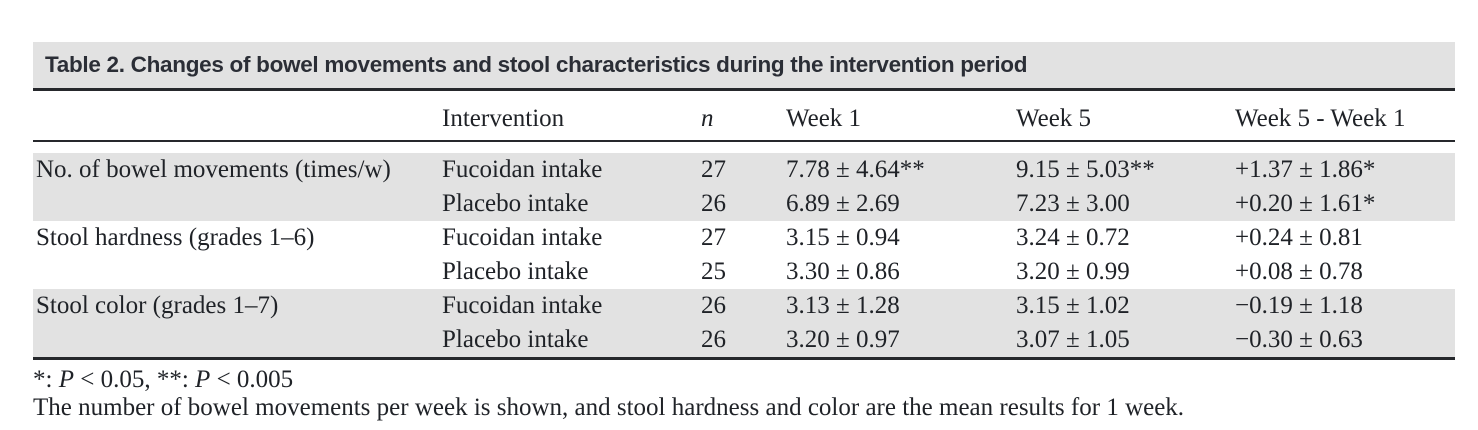 This screenshot has height=430, width=1478. What do you see at coordinates (843, 305) in the screenshot?
I see `week1-cell: 3.13 ± 1.28` at bounding box center [843, 305].